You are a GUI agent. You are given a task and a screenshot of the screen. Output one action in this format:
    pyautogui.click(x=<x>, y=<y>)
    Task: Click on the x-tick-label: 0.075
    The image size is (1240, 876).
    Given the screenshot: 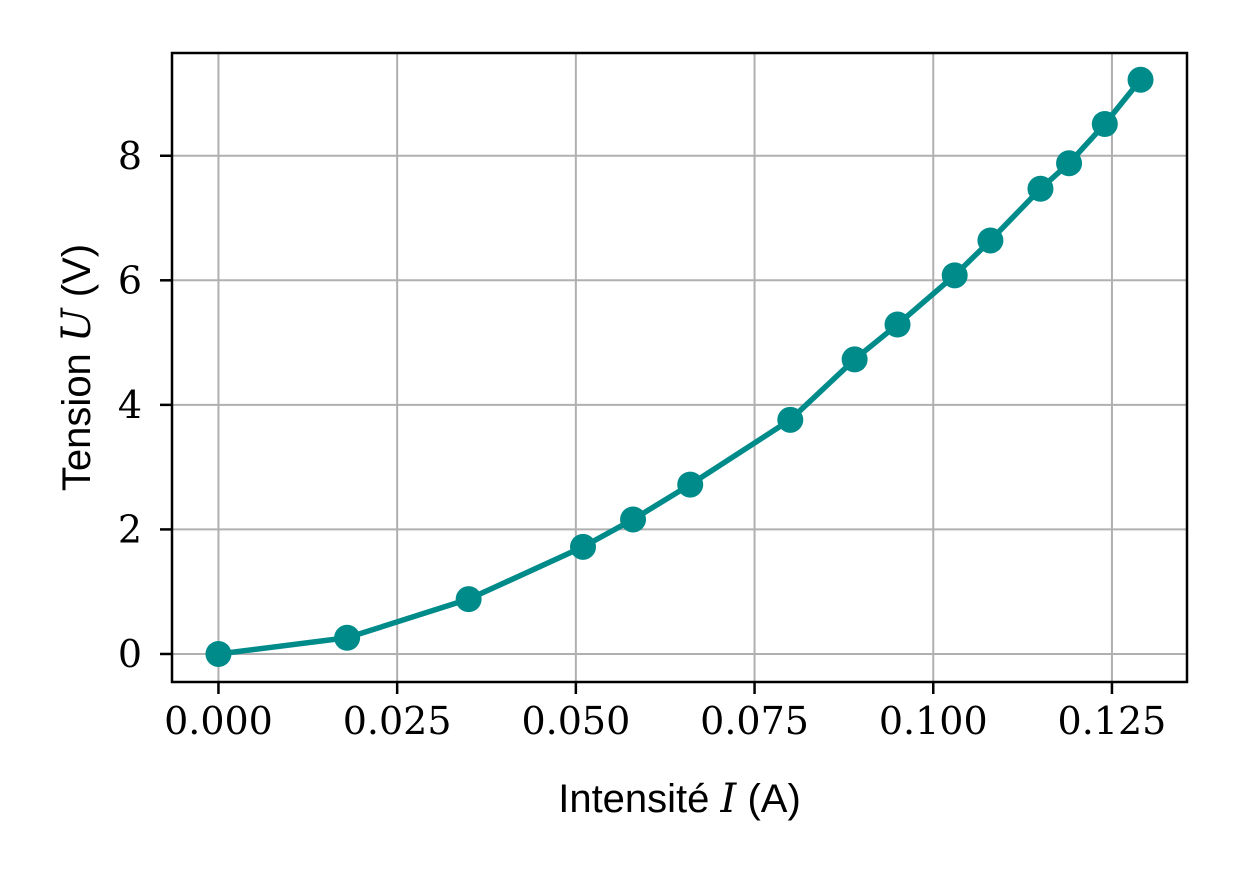 What is the action you would take?
    pyautogui.click(x=754, y=721)
    